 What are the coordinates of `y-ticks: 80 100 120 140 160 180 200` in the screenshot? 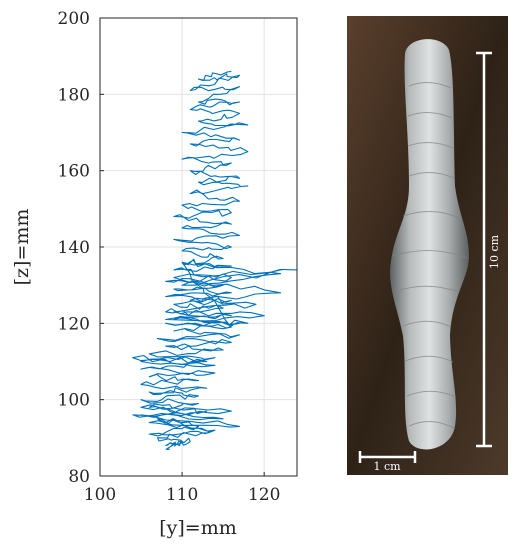 It's located at (81, 248).